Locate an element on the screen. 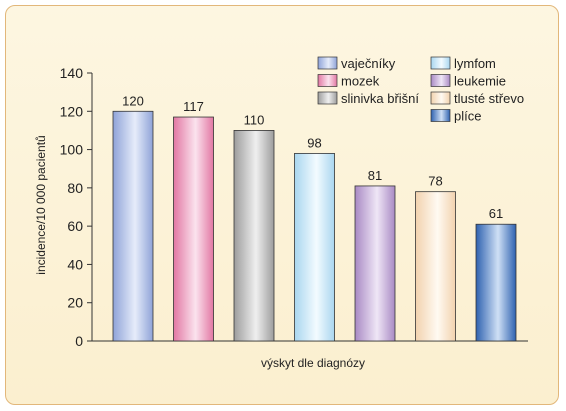  bar-value-label: 117 is located at coordinates (193, 106).